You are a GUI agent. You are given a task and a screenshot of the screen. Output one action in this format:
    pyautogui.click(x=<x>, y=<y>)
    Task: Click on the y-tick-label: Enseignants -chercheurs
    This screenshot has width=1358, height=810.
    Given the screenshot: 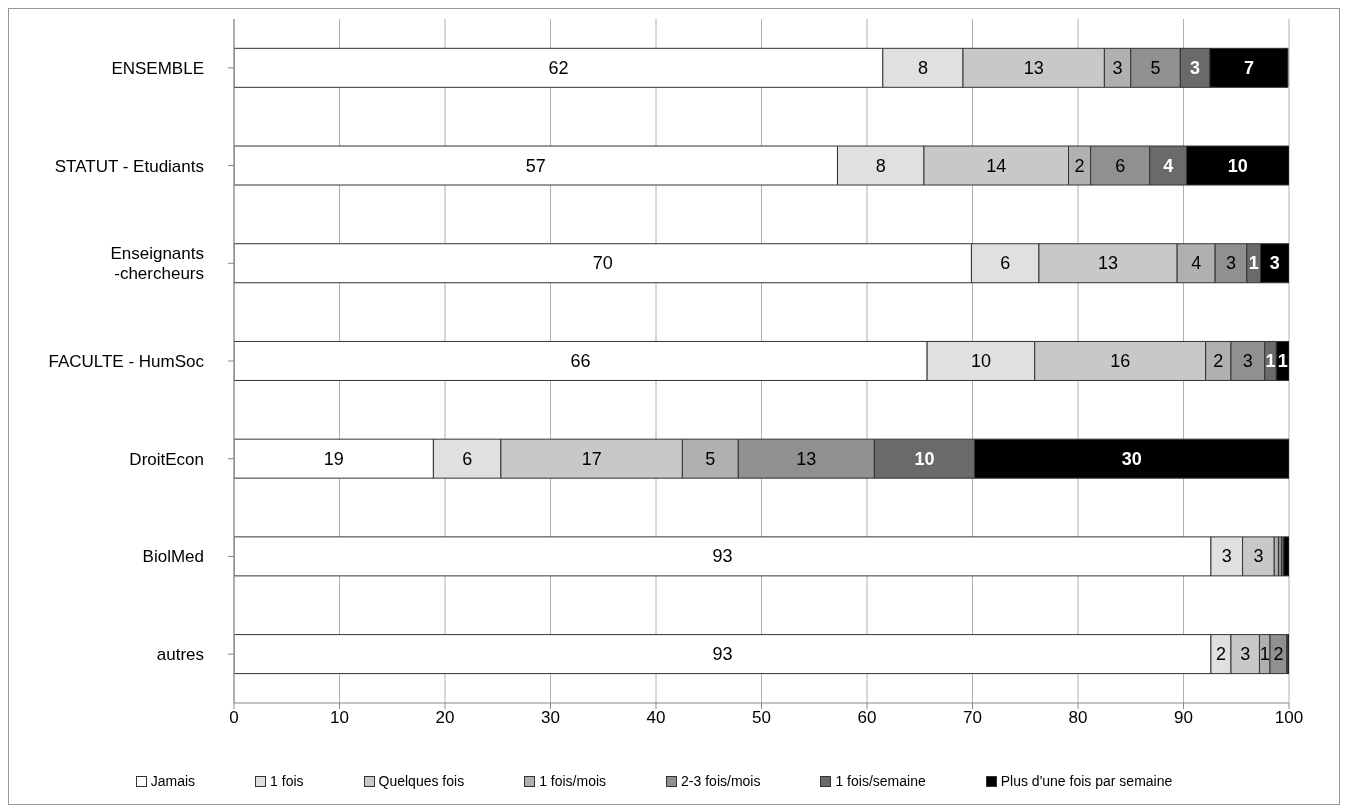 What is the action you would take?
    pyautogui.click(x=157, y=263)
    